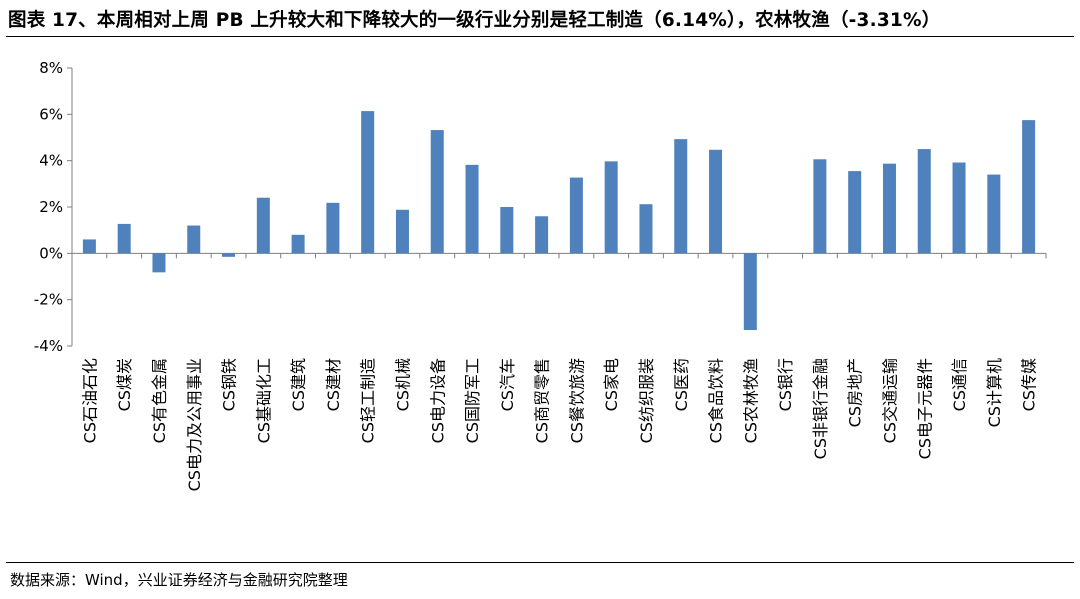 This screenshot has height=599, width=1080. I want to click on bar-CS轻工制造, so click(368, 182).